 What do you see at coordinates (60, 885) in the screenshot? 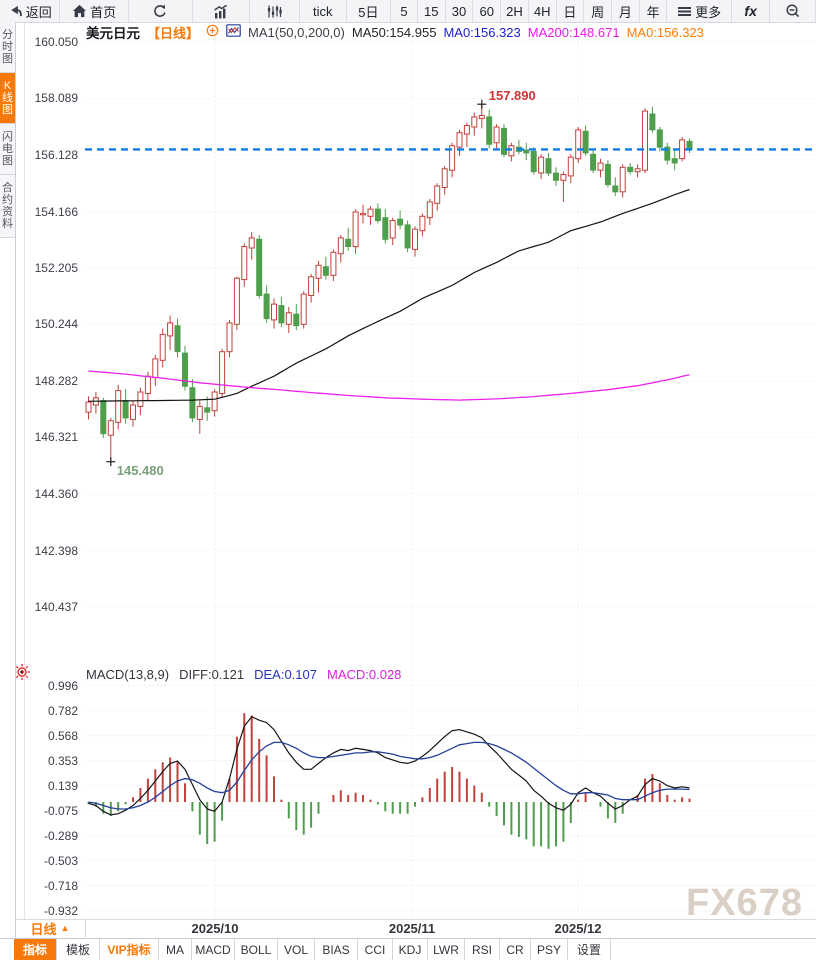
I see `macd-axis-label: -0.718` at bounding box center [60, 885].